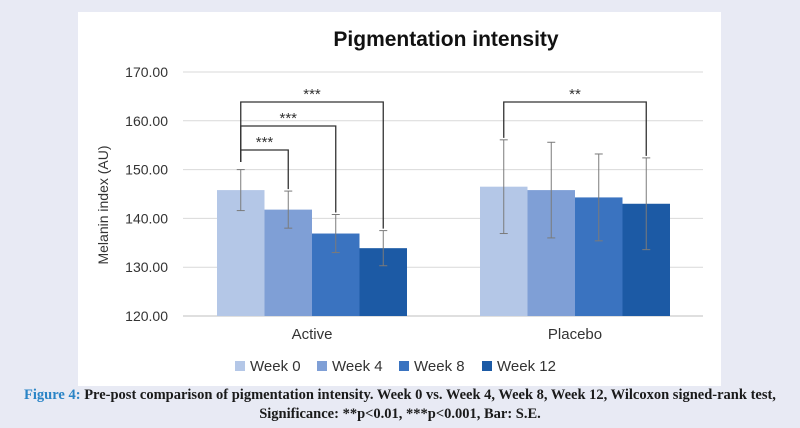 This screenshot has width=800, height=428. What do you see at coordinates (447, 334) in the screenshot?
I see `x-tick-labels: Active Placebo` at bounding box center [447, 334].